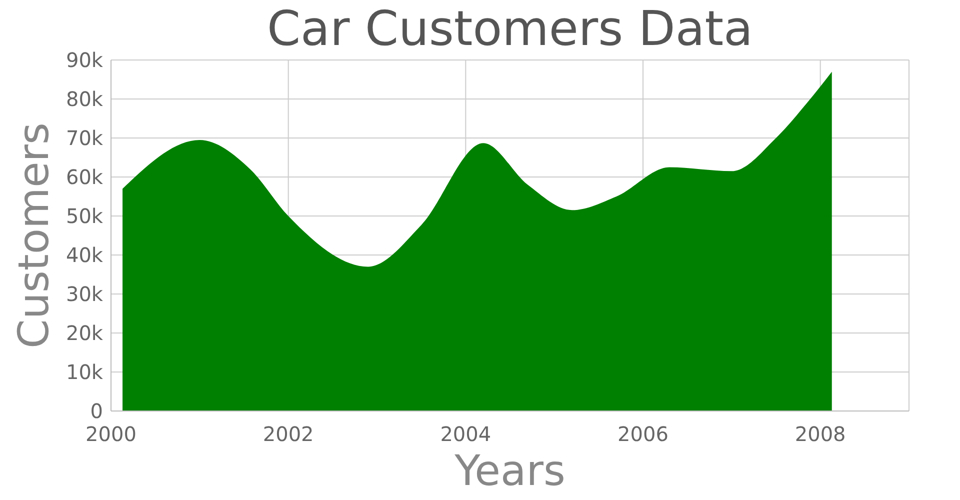 The image size is (960, 500). What do you see at coordinates (510, 29) in the screenshot?
I see `chart-title: Car Customers Data` at bounding box center [510, 29].